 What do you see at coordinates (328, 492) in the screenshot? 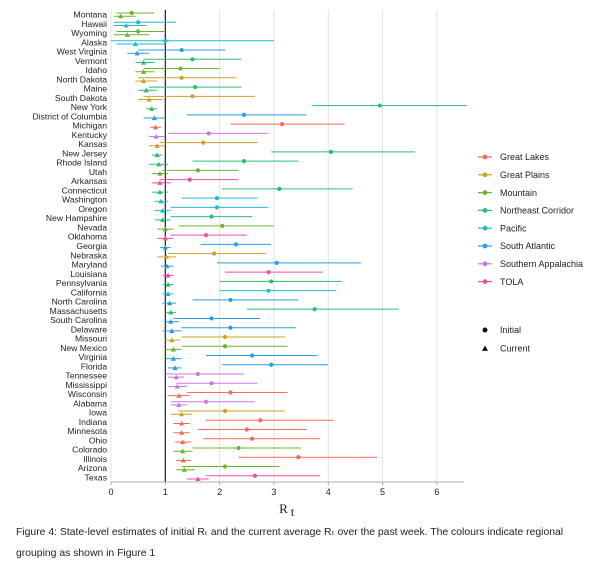
I see `x-tick-label-4: 4` at bounding box center [328, 492].